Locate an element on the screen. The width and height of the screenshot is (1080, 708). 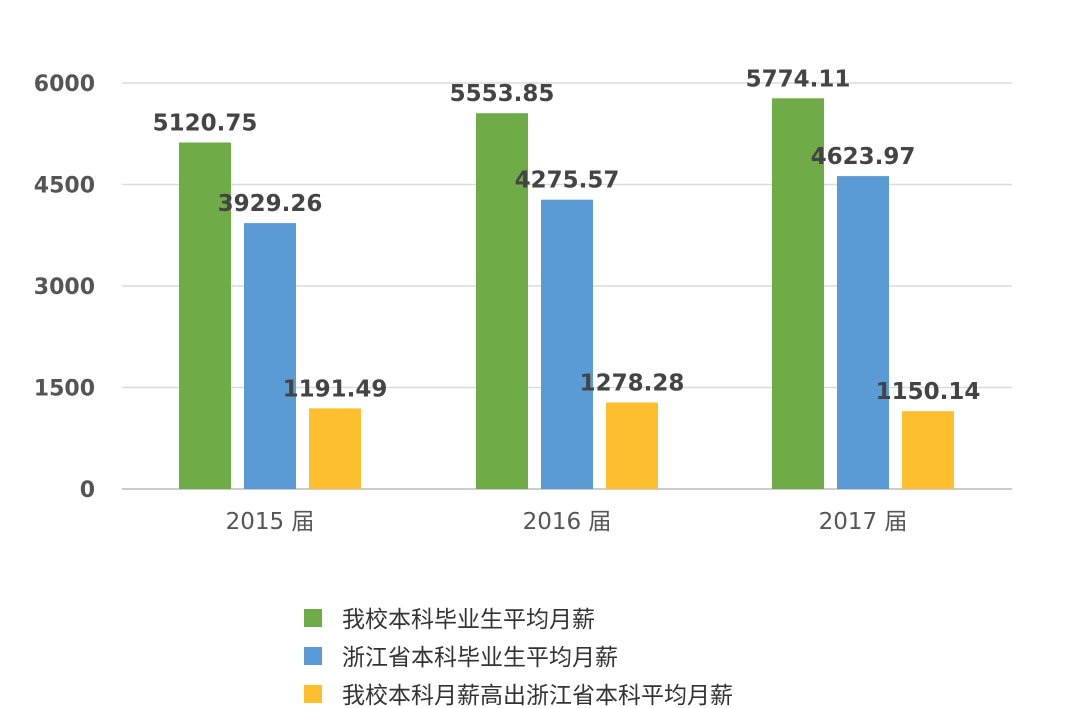
data-label: 3929.26 is located at coordinates (270, 204).